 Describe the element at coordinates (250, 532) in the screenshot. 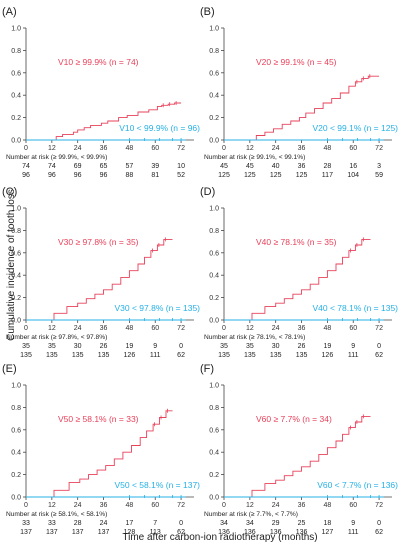

I see `chart-5-risk-low-1: 136` at that location.